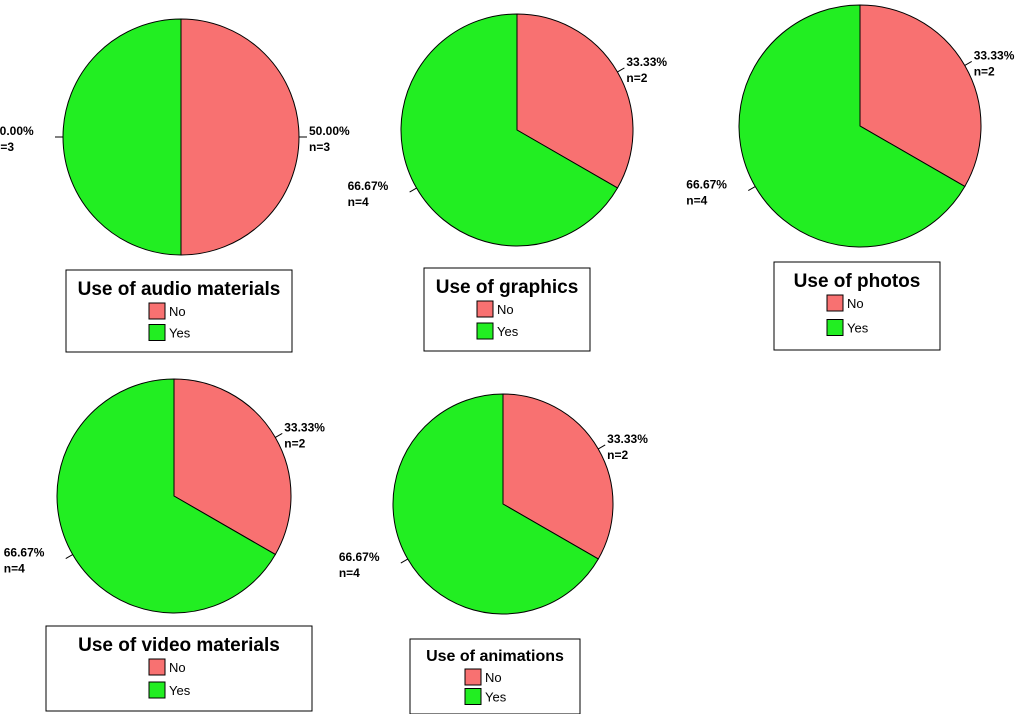 Image resolution: width=1026 pixels, height=714 pixels. Describe the element at coordinates (179, 645) in the screenshot. I see `legend-title: Use of video materials` at that location.